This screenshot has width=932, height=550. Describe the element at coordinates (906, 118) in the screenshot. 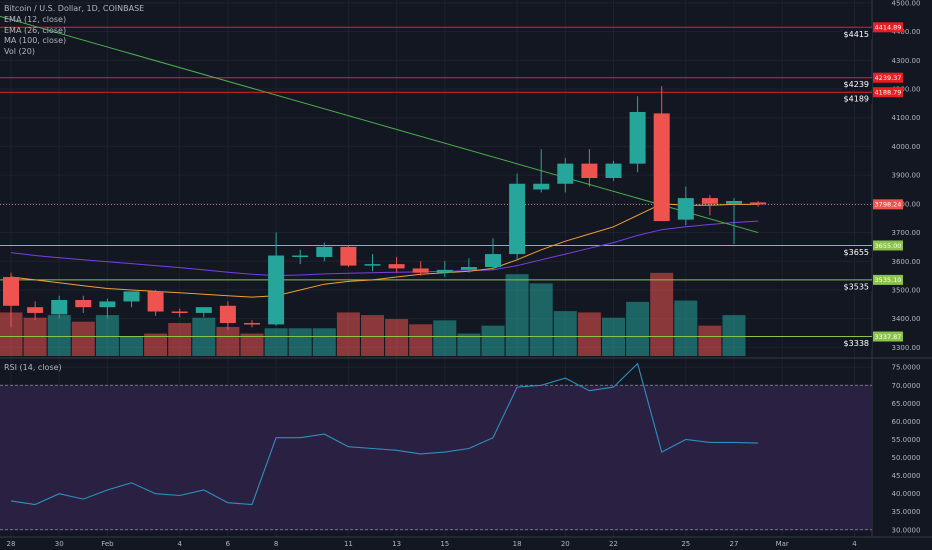

I see `price-tick-label: 4100.00` at that location.